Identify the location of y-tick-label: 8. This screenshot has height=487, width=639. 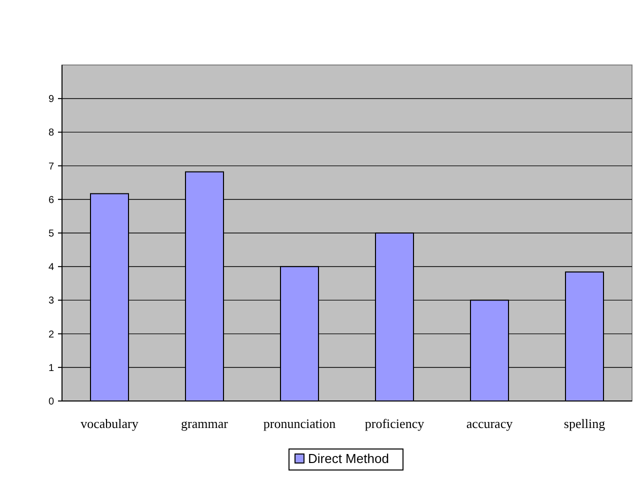
(51, 133).